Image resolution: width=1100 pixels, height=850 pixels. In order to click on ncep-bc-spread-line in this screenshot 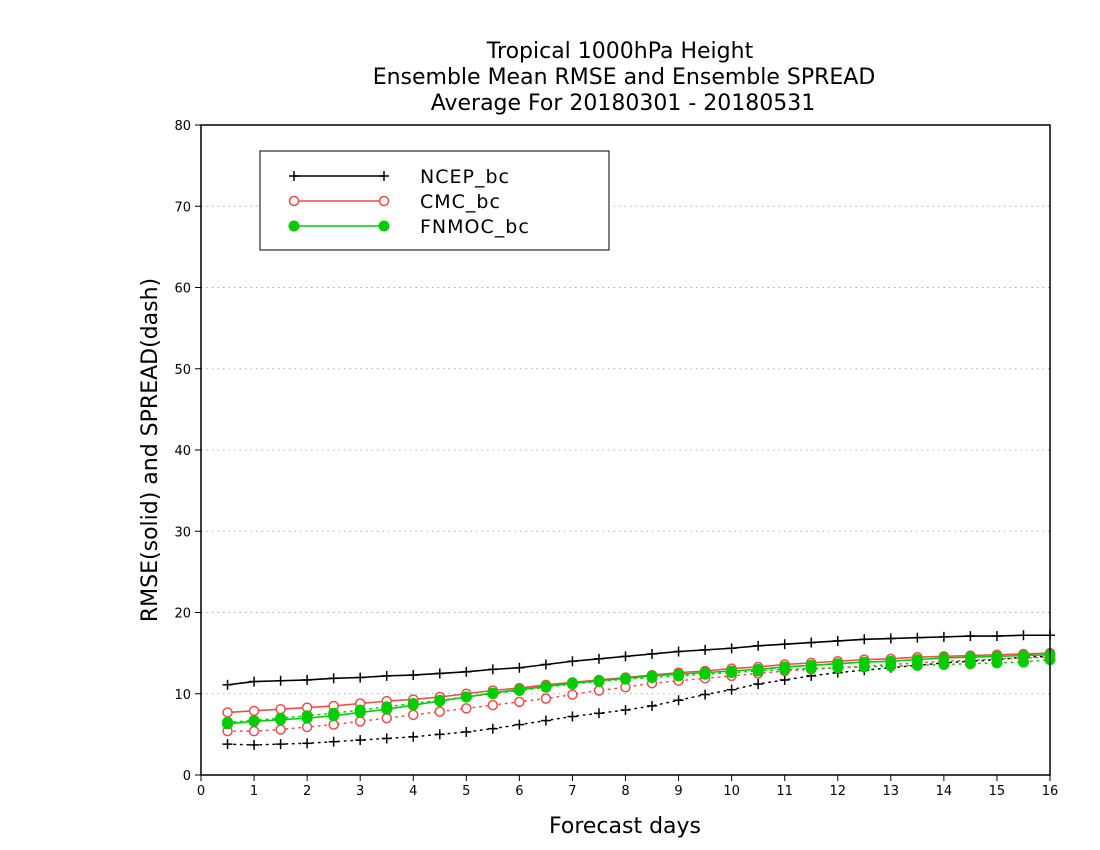, I will do `click(638, 700)`.